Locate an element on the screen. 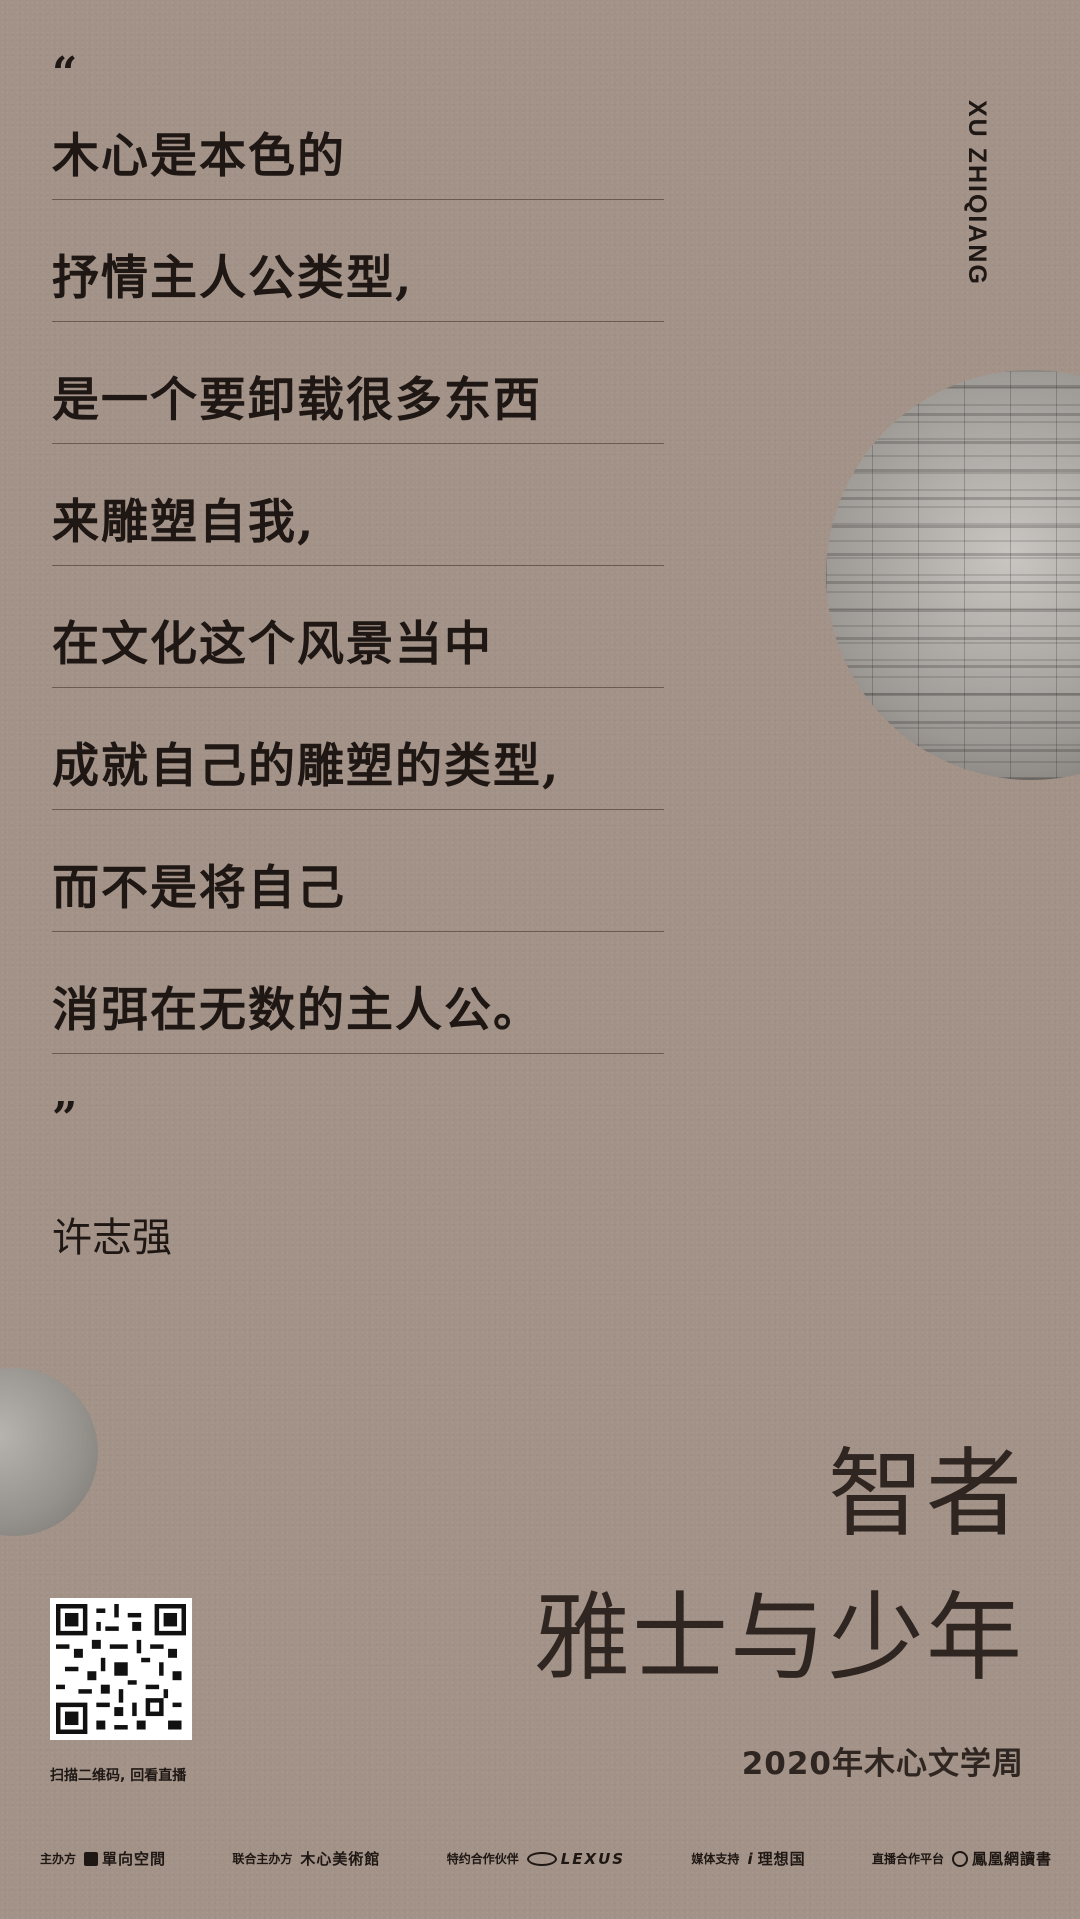 The height and width of the screenshot is (1919, 1080). host-logo: 單向空間 is located at coordinates (125, 1858).